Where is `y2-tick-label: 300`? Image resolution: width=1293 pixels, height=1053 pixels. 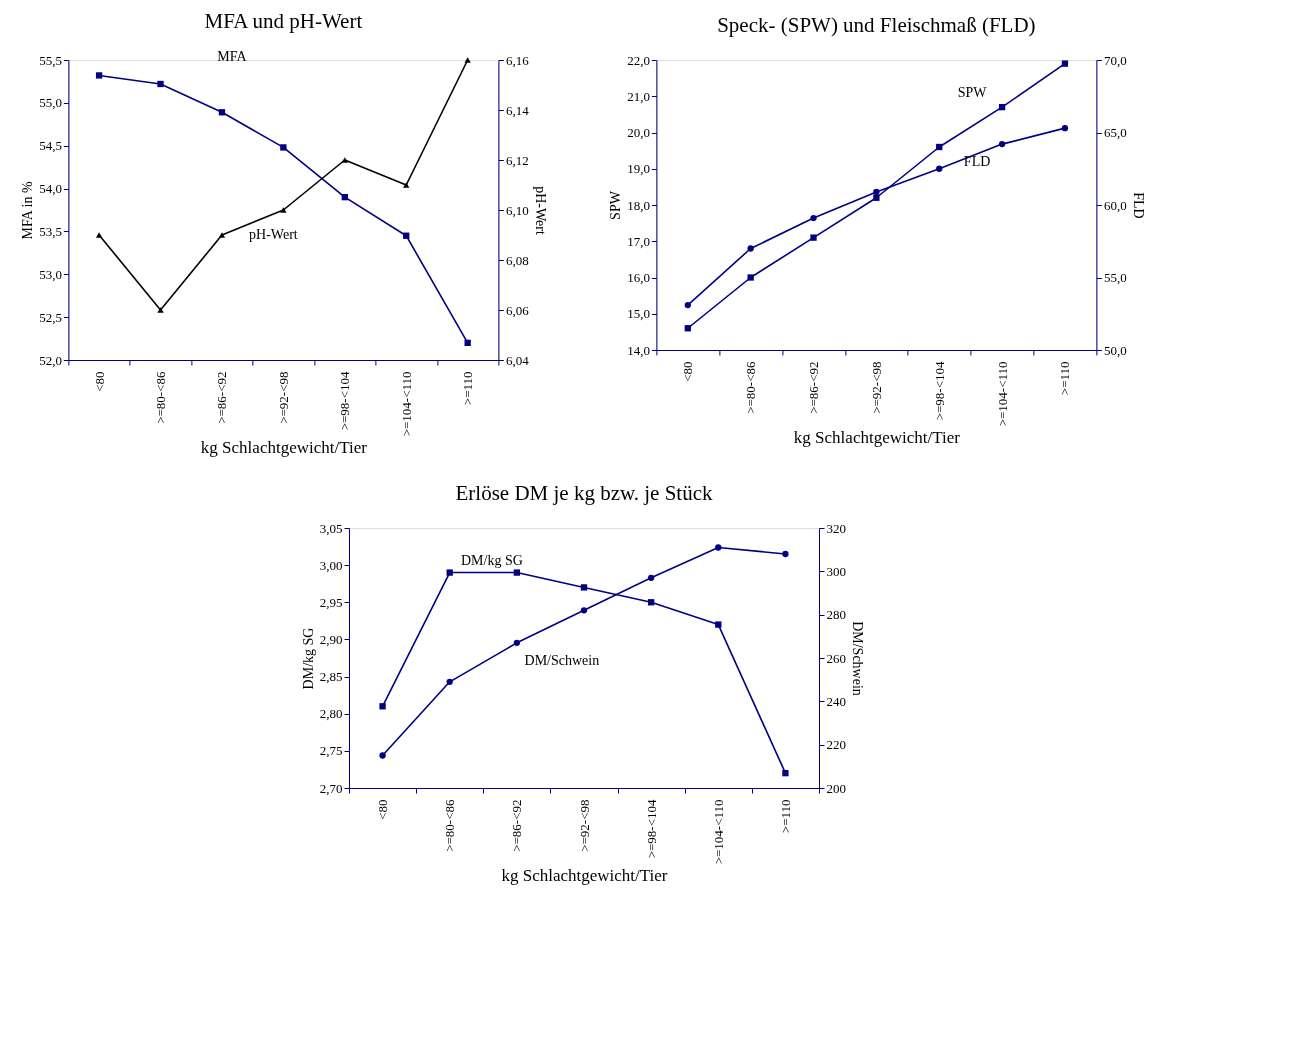 y2-tick-label: 300 is located at coordinates (836, 571).